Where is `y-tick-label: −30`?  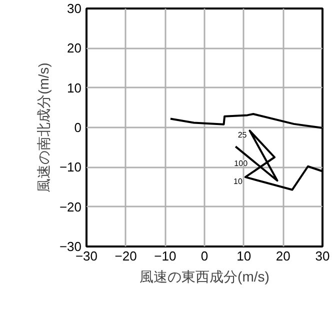
y-tick-label: −30 is located at coordinates (70, 246).